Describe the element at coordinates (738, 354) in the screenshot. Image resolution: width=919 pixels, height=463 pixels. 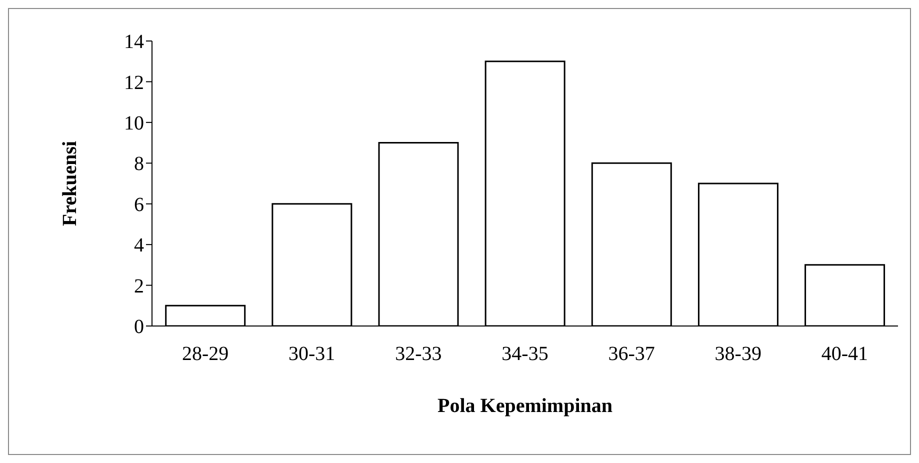
I see `x-tick-label: 38-39` at that location.